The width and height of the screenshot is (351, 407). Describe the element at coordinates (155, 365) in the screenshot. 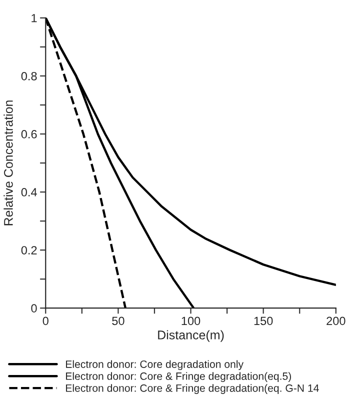

I see `legend-label: Electron donor: Core degradation only` at that location.